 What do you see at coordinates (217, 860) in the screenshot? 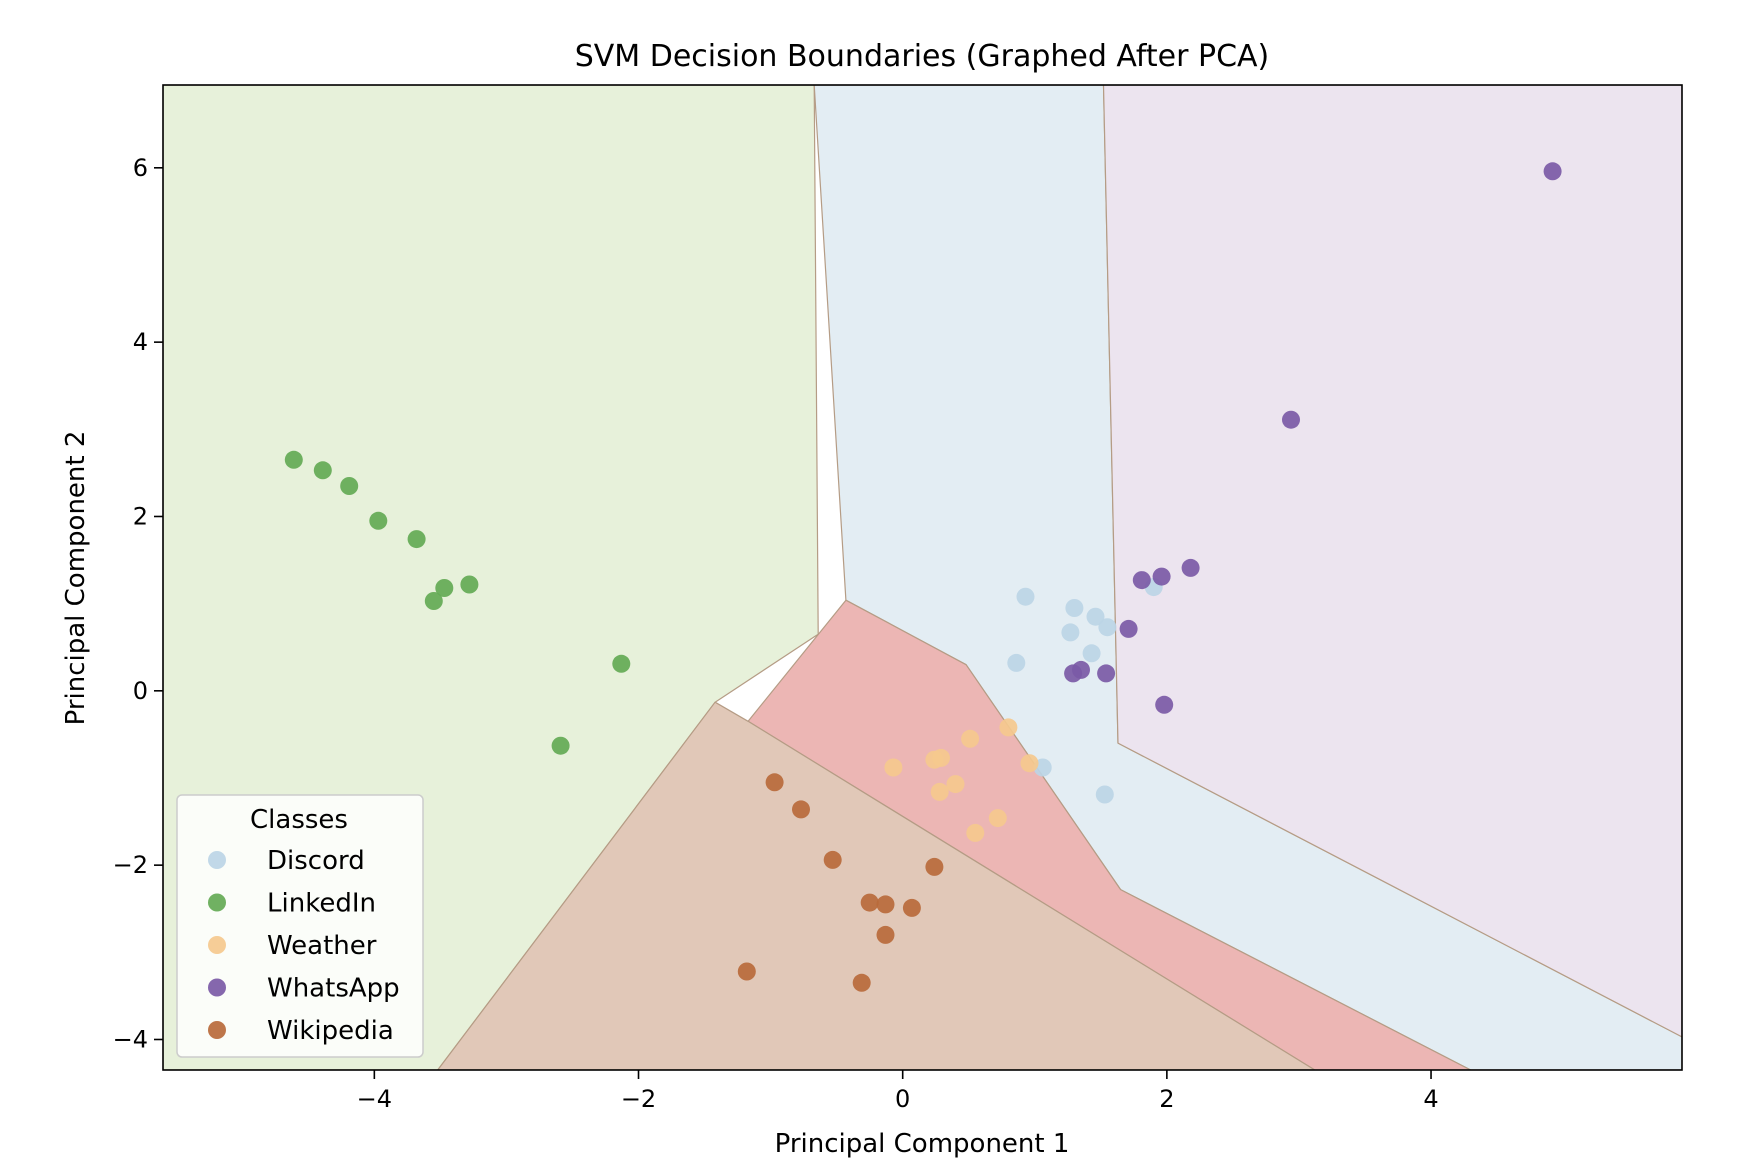
I see `legend-marker-discord` at bounding box center [217, 860].